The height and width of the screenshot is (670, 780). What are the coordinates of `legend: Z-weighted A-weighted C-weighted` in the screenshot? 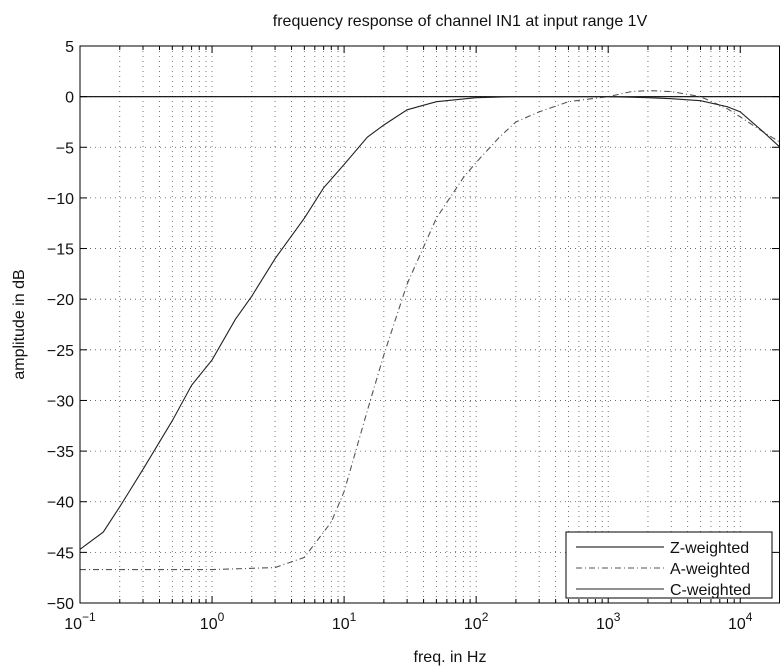 It's located at (669, 565).